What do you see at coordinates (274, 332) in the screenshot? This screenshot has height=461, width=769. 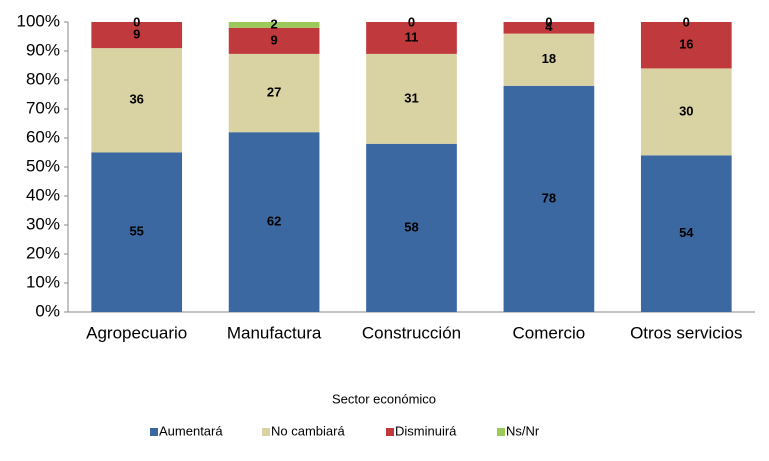 I see `x-tick-label: Manufactura` at bounding box center [274, 332].